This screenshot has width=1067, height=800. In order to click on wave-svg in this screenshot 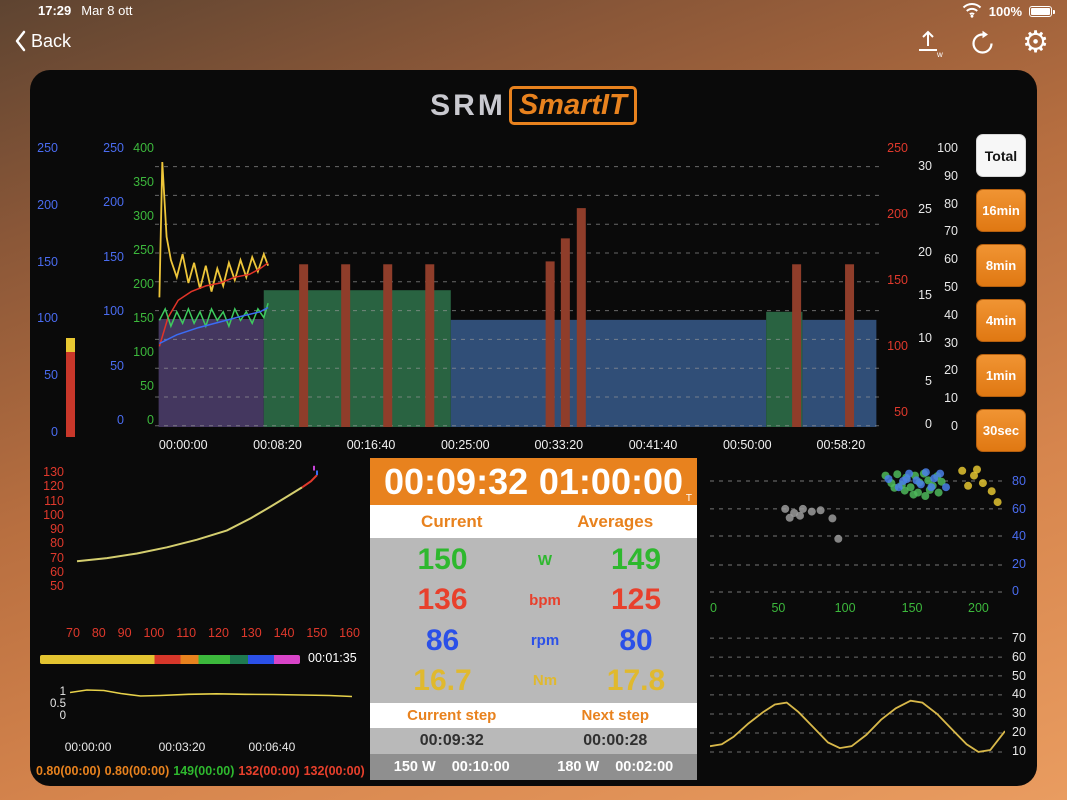, I will do `click(857, 696)`.